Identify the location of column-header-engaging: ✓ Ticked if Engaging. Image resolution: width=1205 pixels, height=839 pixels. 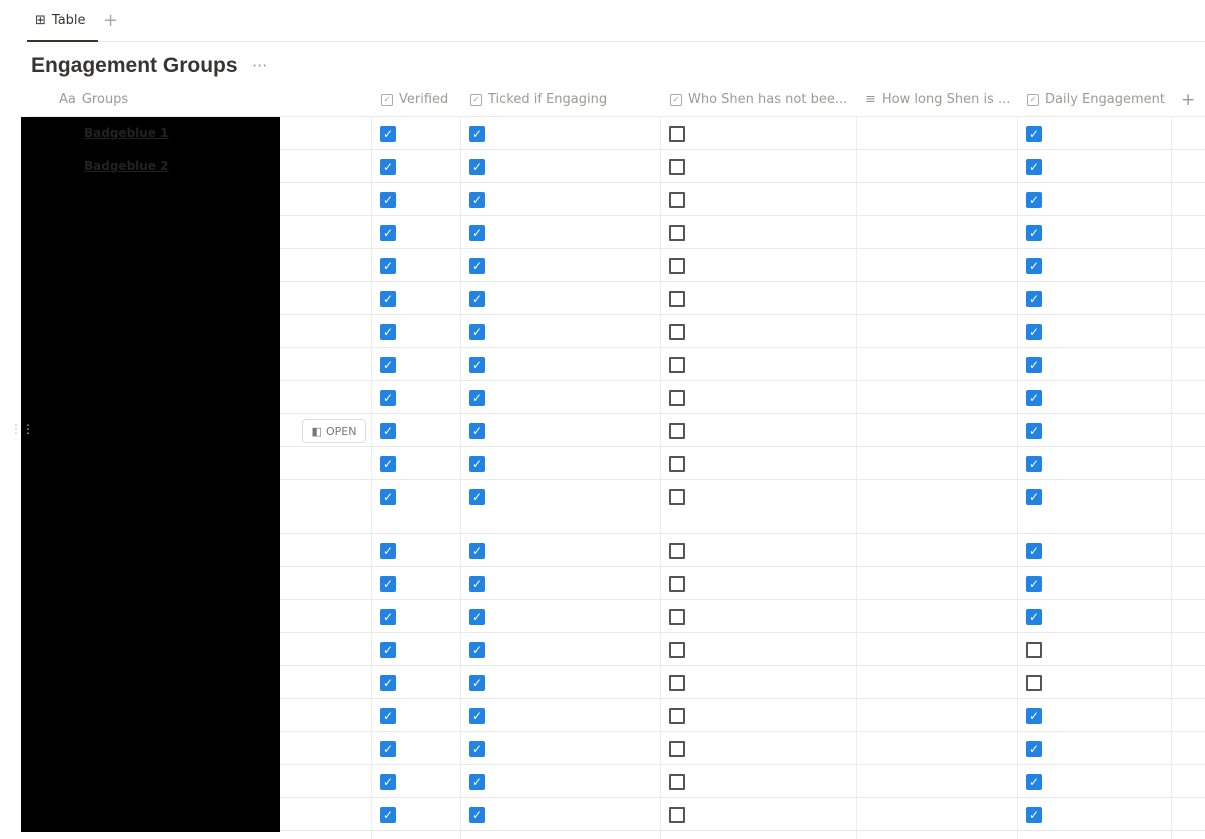
(538, 99).